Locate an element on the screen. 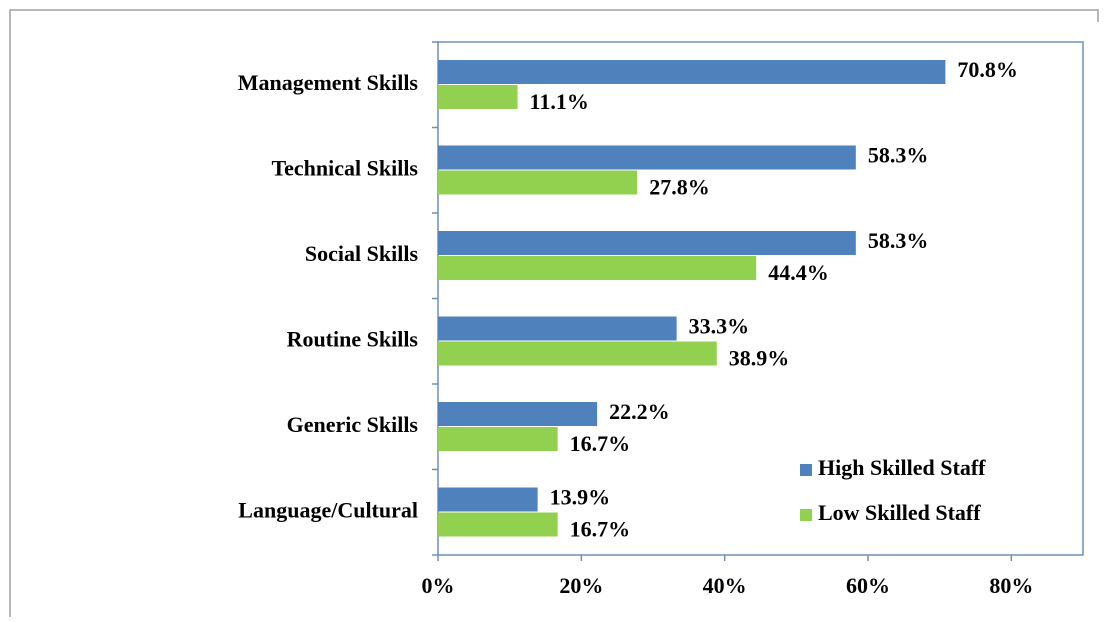  y-tick-label: Language/Cultural is located at coordinates (328, 509).